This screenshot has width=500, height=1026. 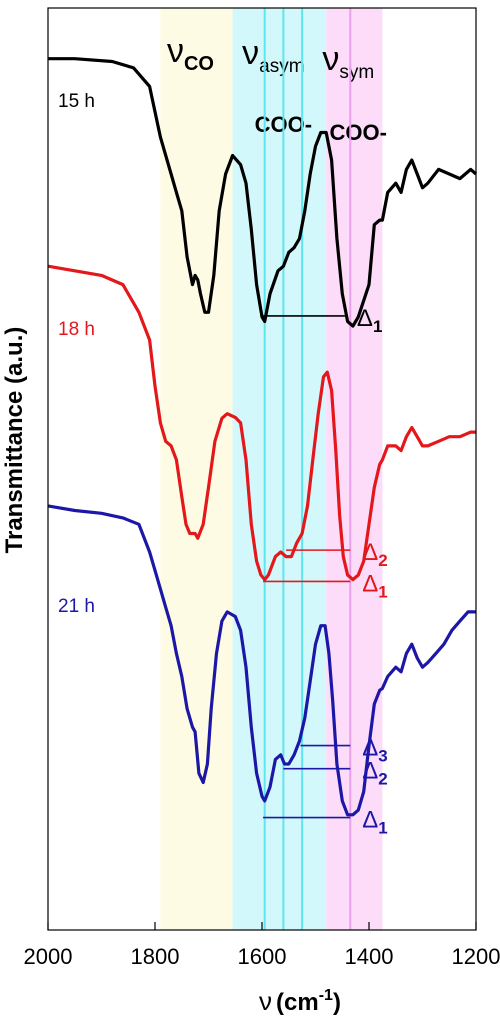 What do you see at coordinates (76, 329) in the screenshot?
I see `series-label: 18 h` at bounding box center [76, 329].